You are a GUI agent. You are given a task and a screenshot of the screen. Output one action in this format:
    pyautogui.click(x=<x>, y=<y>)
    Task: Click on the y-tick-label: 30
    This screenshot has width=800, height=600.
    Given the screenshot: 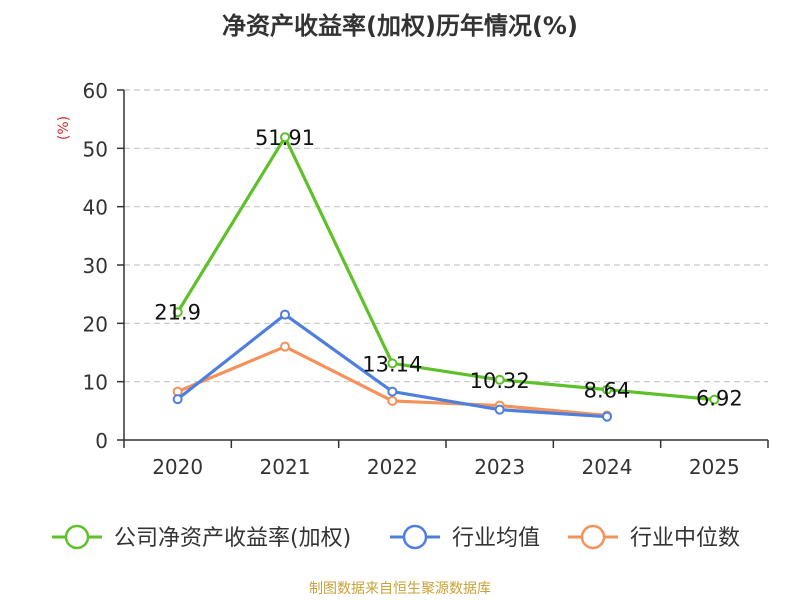 What is the action you would take?
    pyautogui.click(x=95, y=266)
    